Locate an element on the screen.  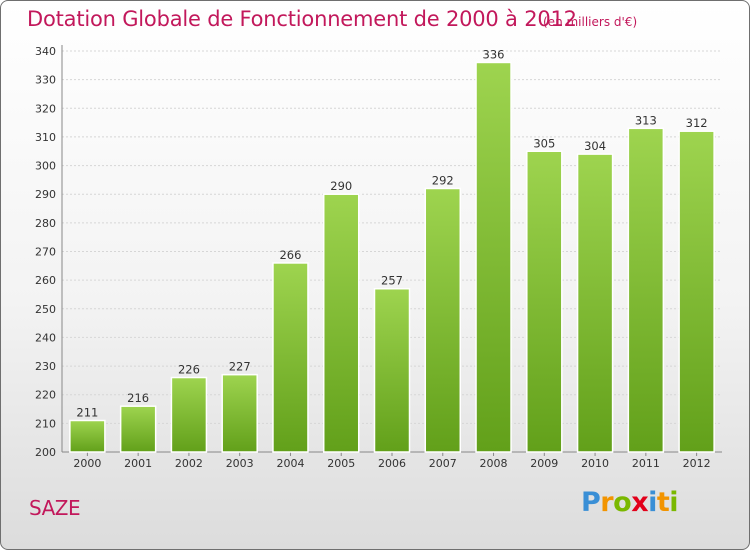
bar-2000 is located at coordinates (87, 436).